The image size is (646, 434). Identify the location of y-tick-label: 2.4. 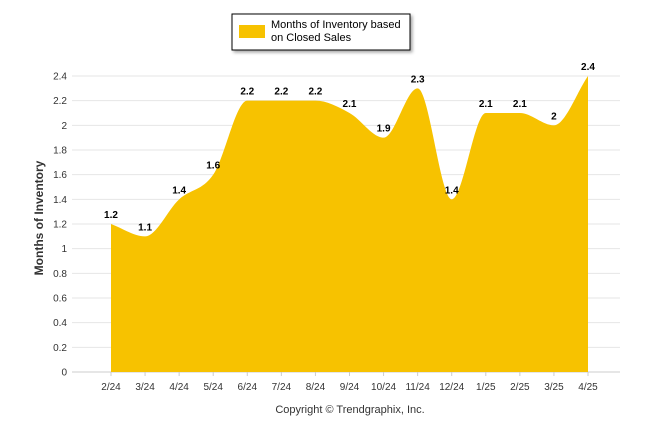
(60, 77).